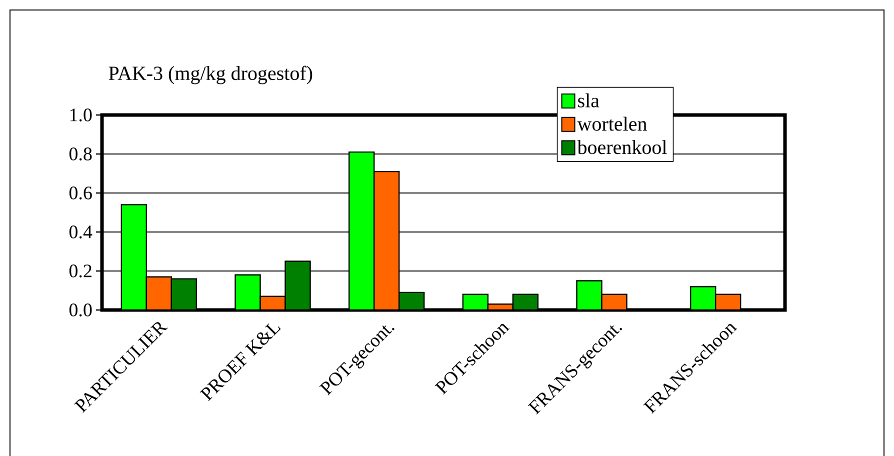 The image size is (894, 456). What do you see at coordinates (80, 271) in the screenshot?
I see `y-tick-label: 0.2` at bounding box center [80, 271].